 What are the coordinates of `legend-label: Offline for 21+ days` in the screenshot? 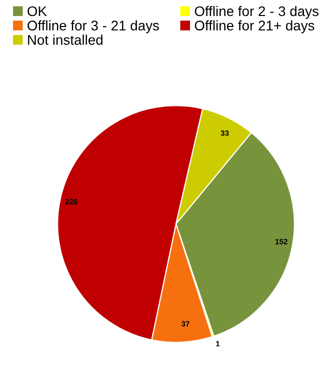 It's located at (254, 27).